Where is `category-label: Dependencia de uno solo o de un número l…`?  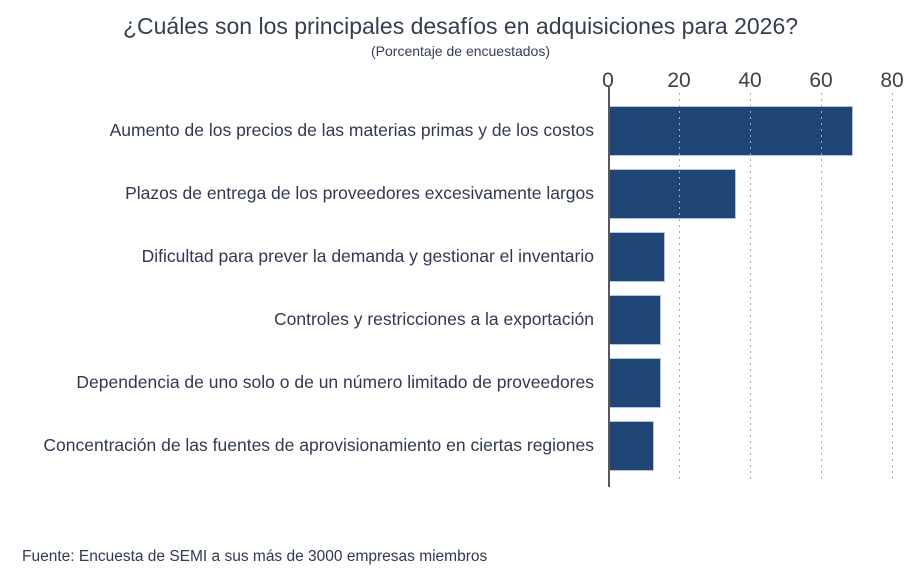 category-label: Dependencia de uno solo o de un número l… is located at coordinates (335, 382).